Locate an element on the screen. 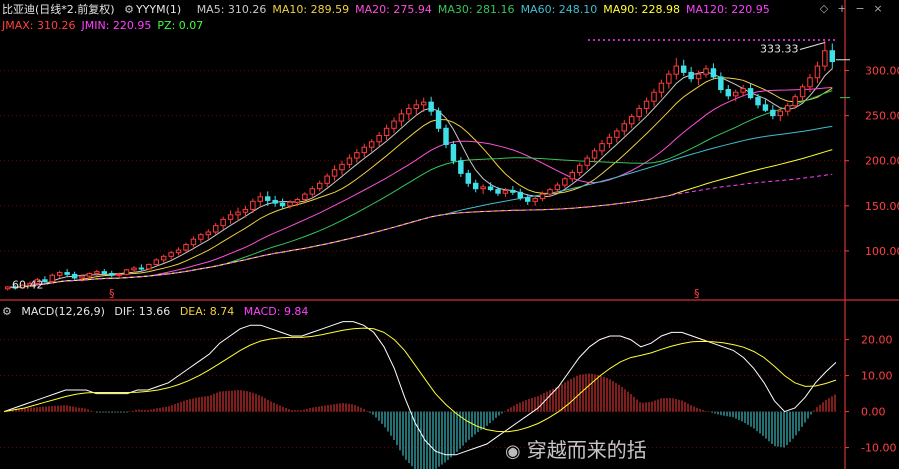 The height and width of the screenshot is (469, 899). indicator-label: YYYM(1) is located at coordinates (158, 9).